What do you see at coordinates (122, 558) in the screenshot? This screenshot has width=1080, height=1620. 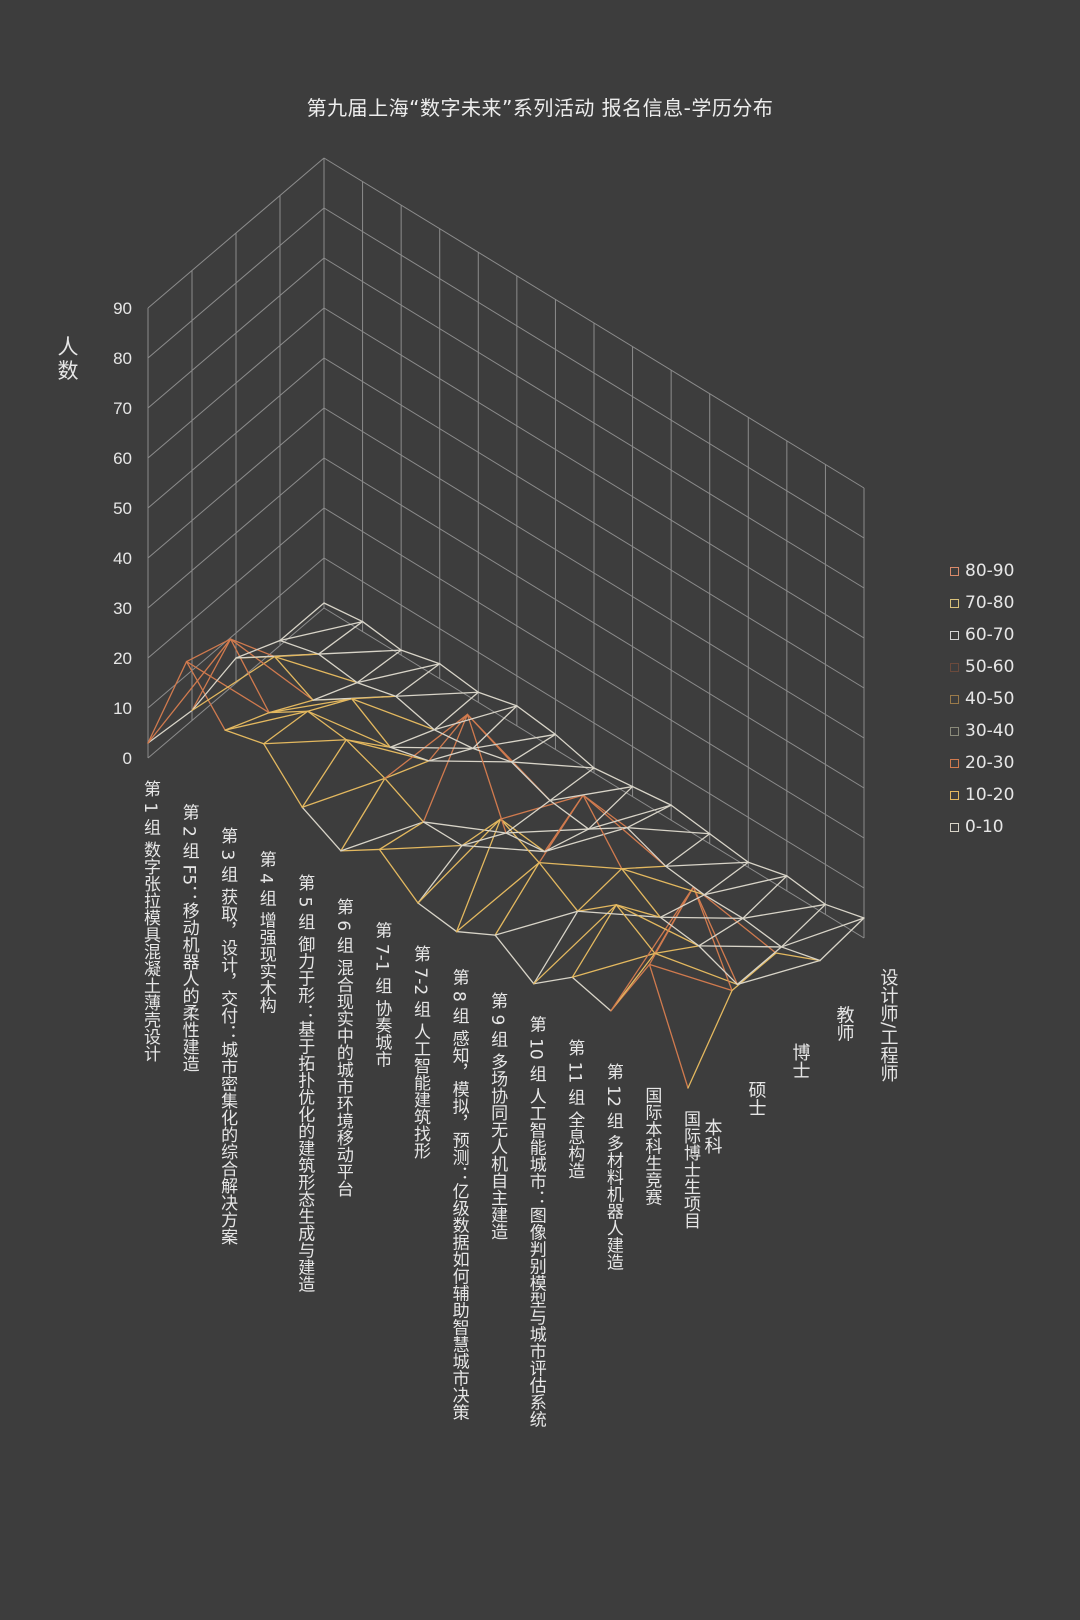 I see `z-tick-label: 40` at bounding box center [122, 558].